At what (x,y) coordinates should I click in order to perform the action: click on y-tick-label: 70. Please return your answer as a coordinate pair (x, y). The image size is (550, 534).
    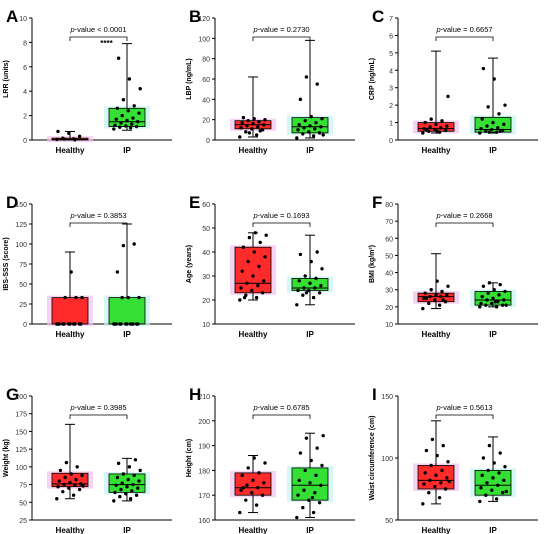
    Looking at the image, I should click on (389, 222).